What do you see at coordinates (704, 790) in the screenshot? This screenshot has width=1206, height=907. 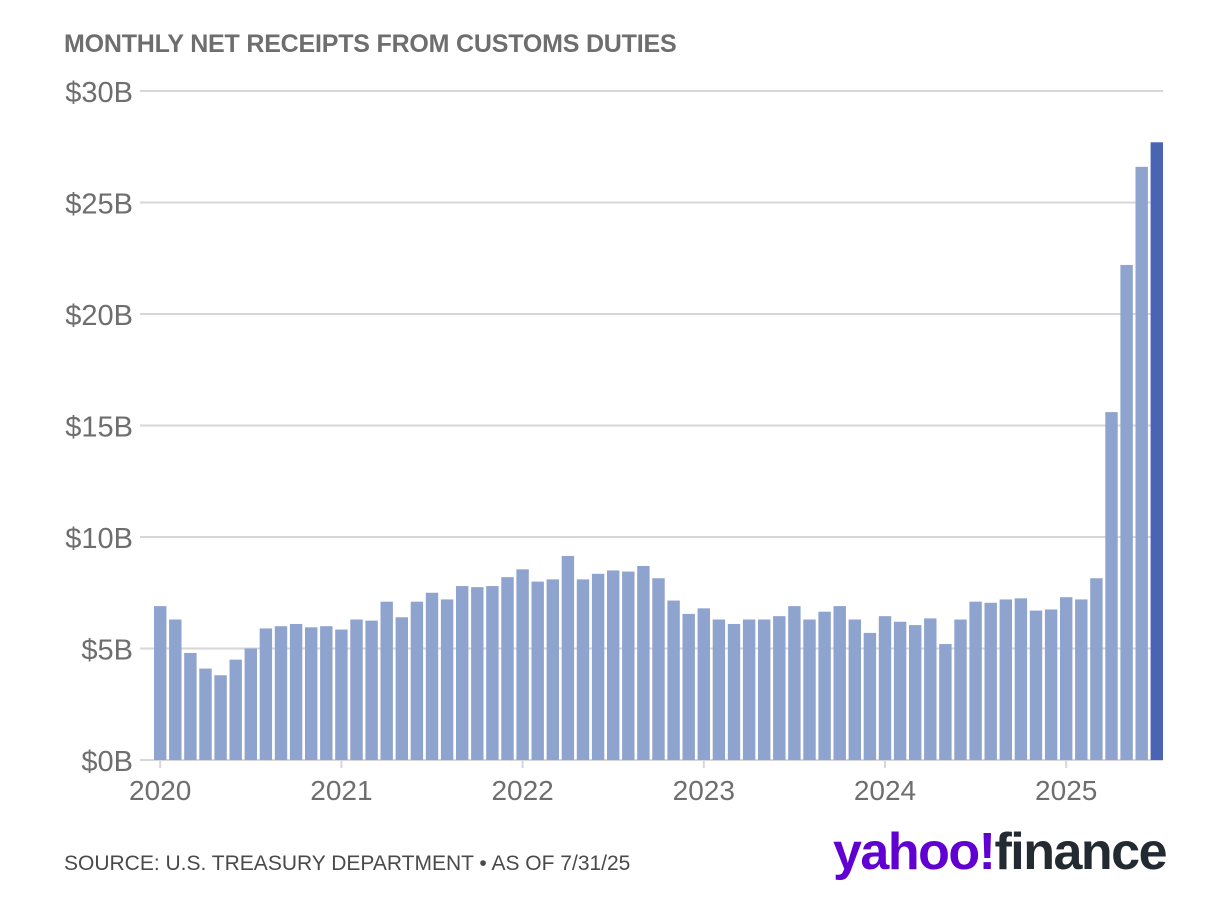 I see `x-tick-label: 2023` at bounding box center [704, 790].